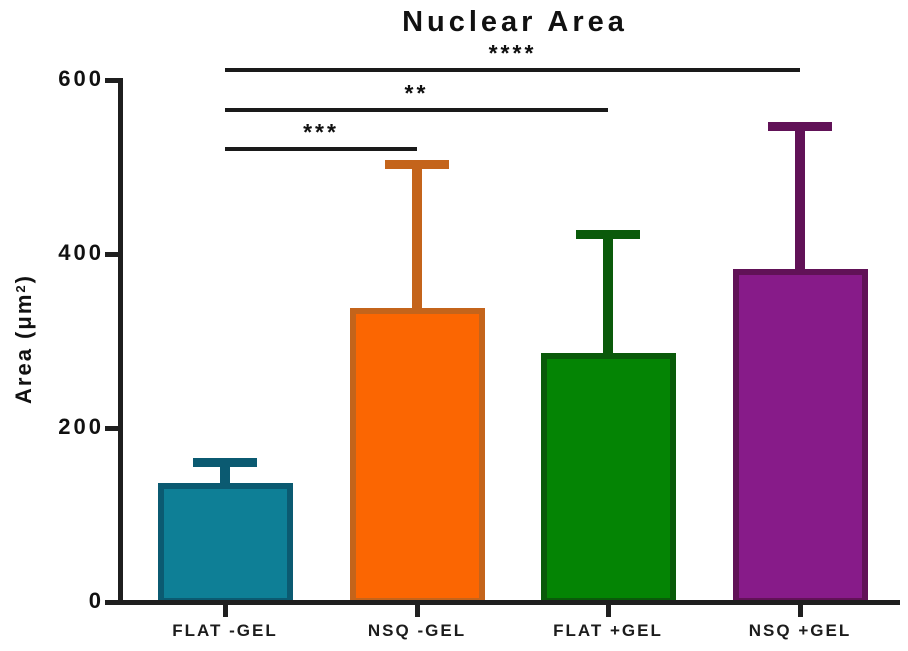 The image size is (908, 651). What do you see at coordinates (321, 132) in the screenshot?
I see `significance-stars-0: ***` at bounding box center [321, 132].